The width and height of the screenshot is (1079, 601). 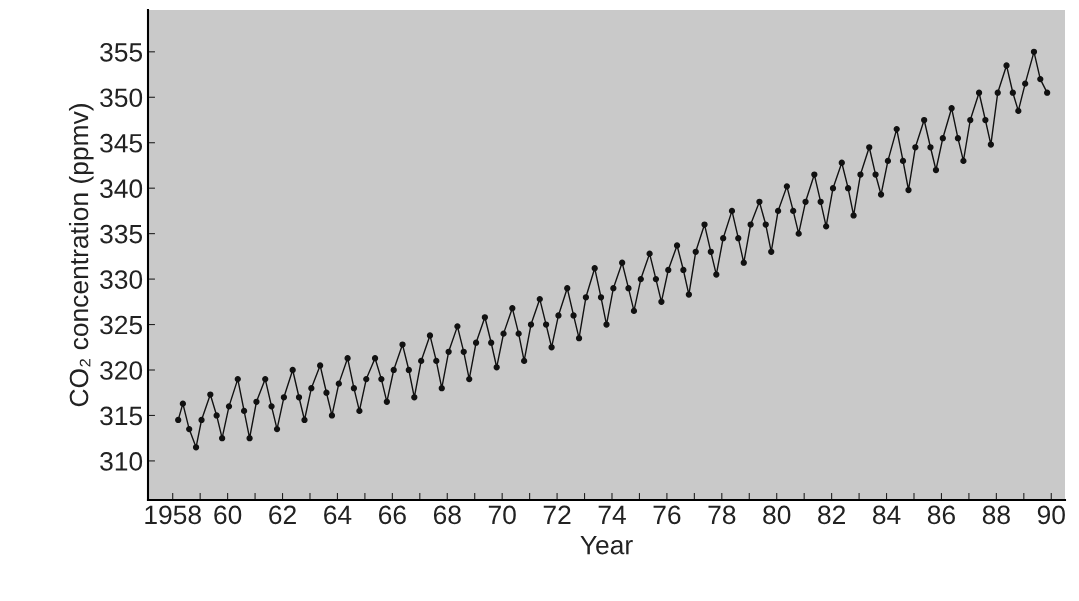 I want to click on y-tick-label: 340, so click(x=121, y=188).